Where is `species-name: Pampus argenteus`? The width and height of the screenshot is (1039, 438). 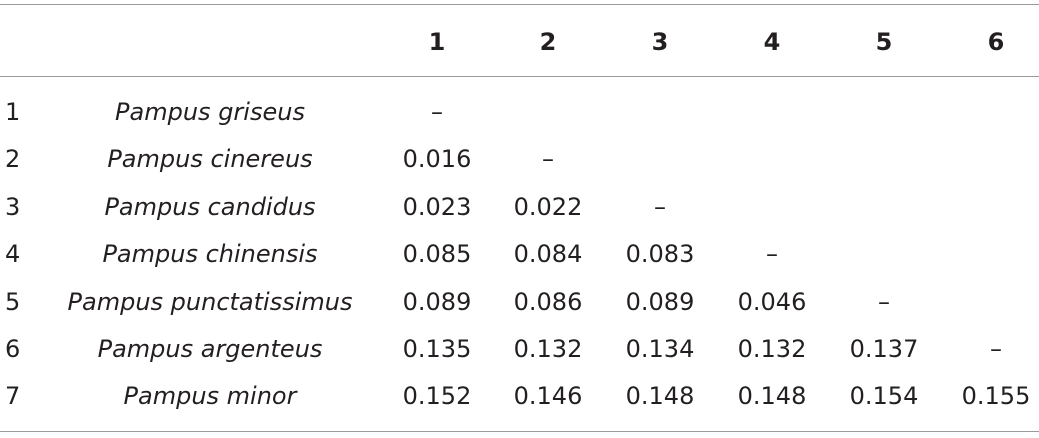
species-name: Pampus argenteus is located at coordinates (210, 349).